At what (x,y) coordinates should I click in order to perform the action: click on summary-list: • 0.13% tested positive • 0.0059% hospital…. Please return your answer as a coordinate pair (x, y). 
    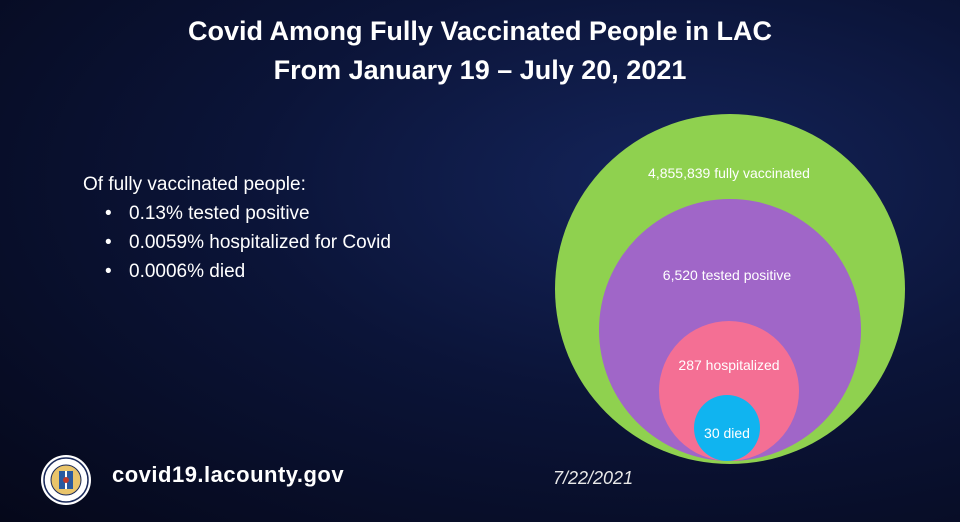
    Looking at the image, I should click on (237, 242).